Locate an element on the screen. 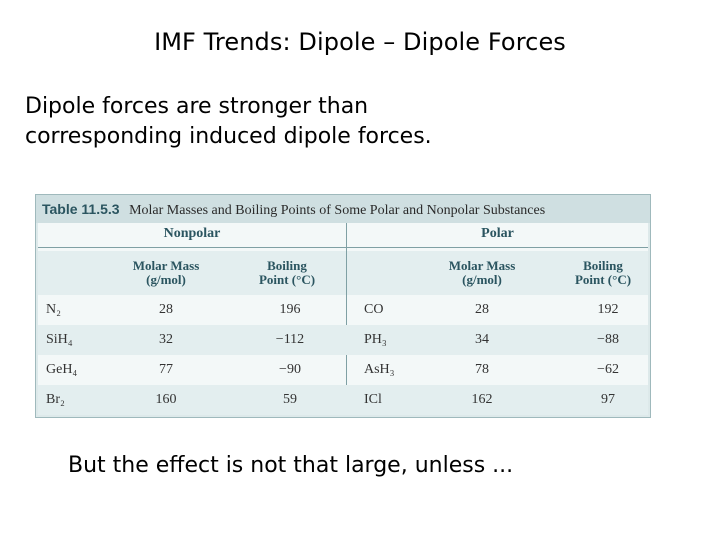  header-band is located at coordinates (343, 273).